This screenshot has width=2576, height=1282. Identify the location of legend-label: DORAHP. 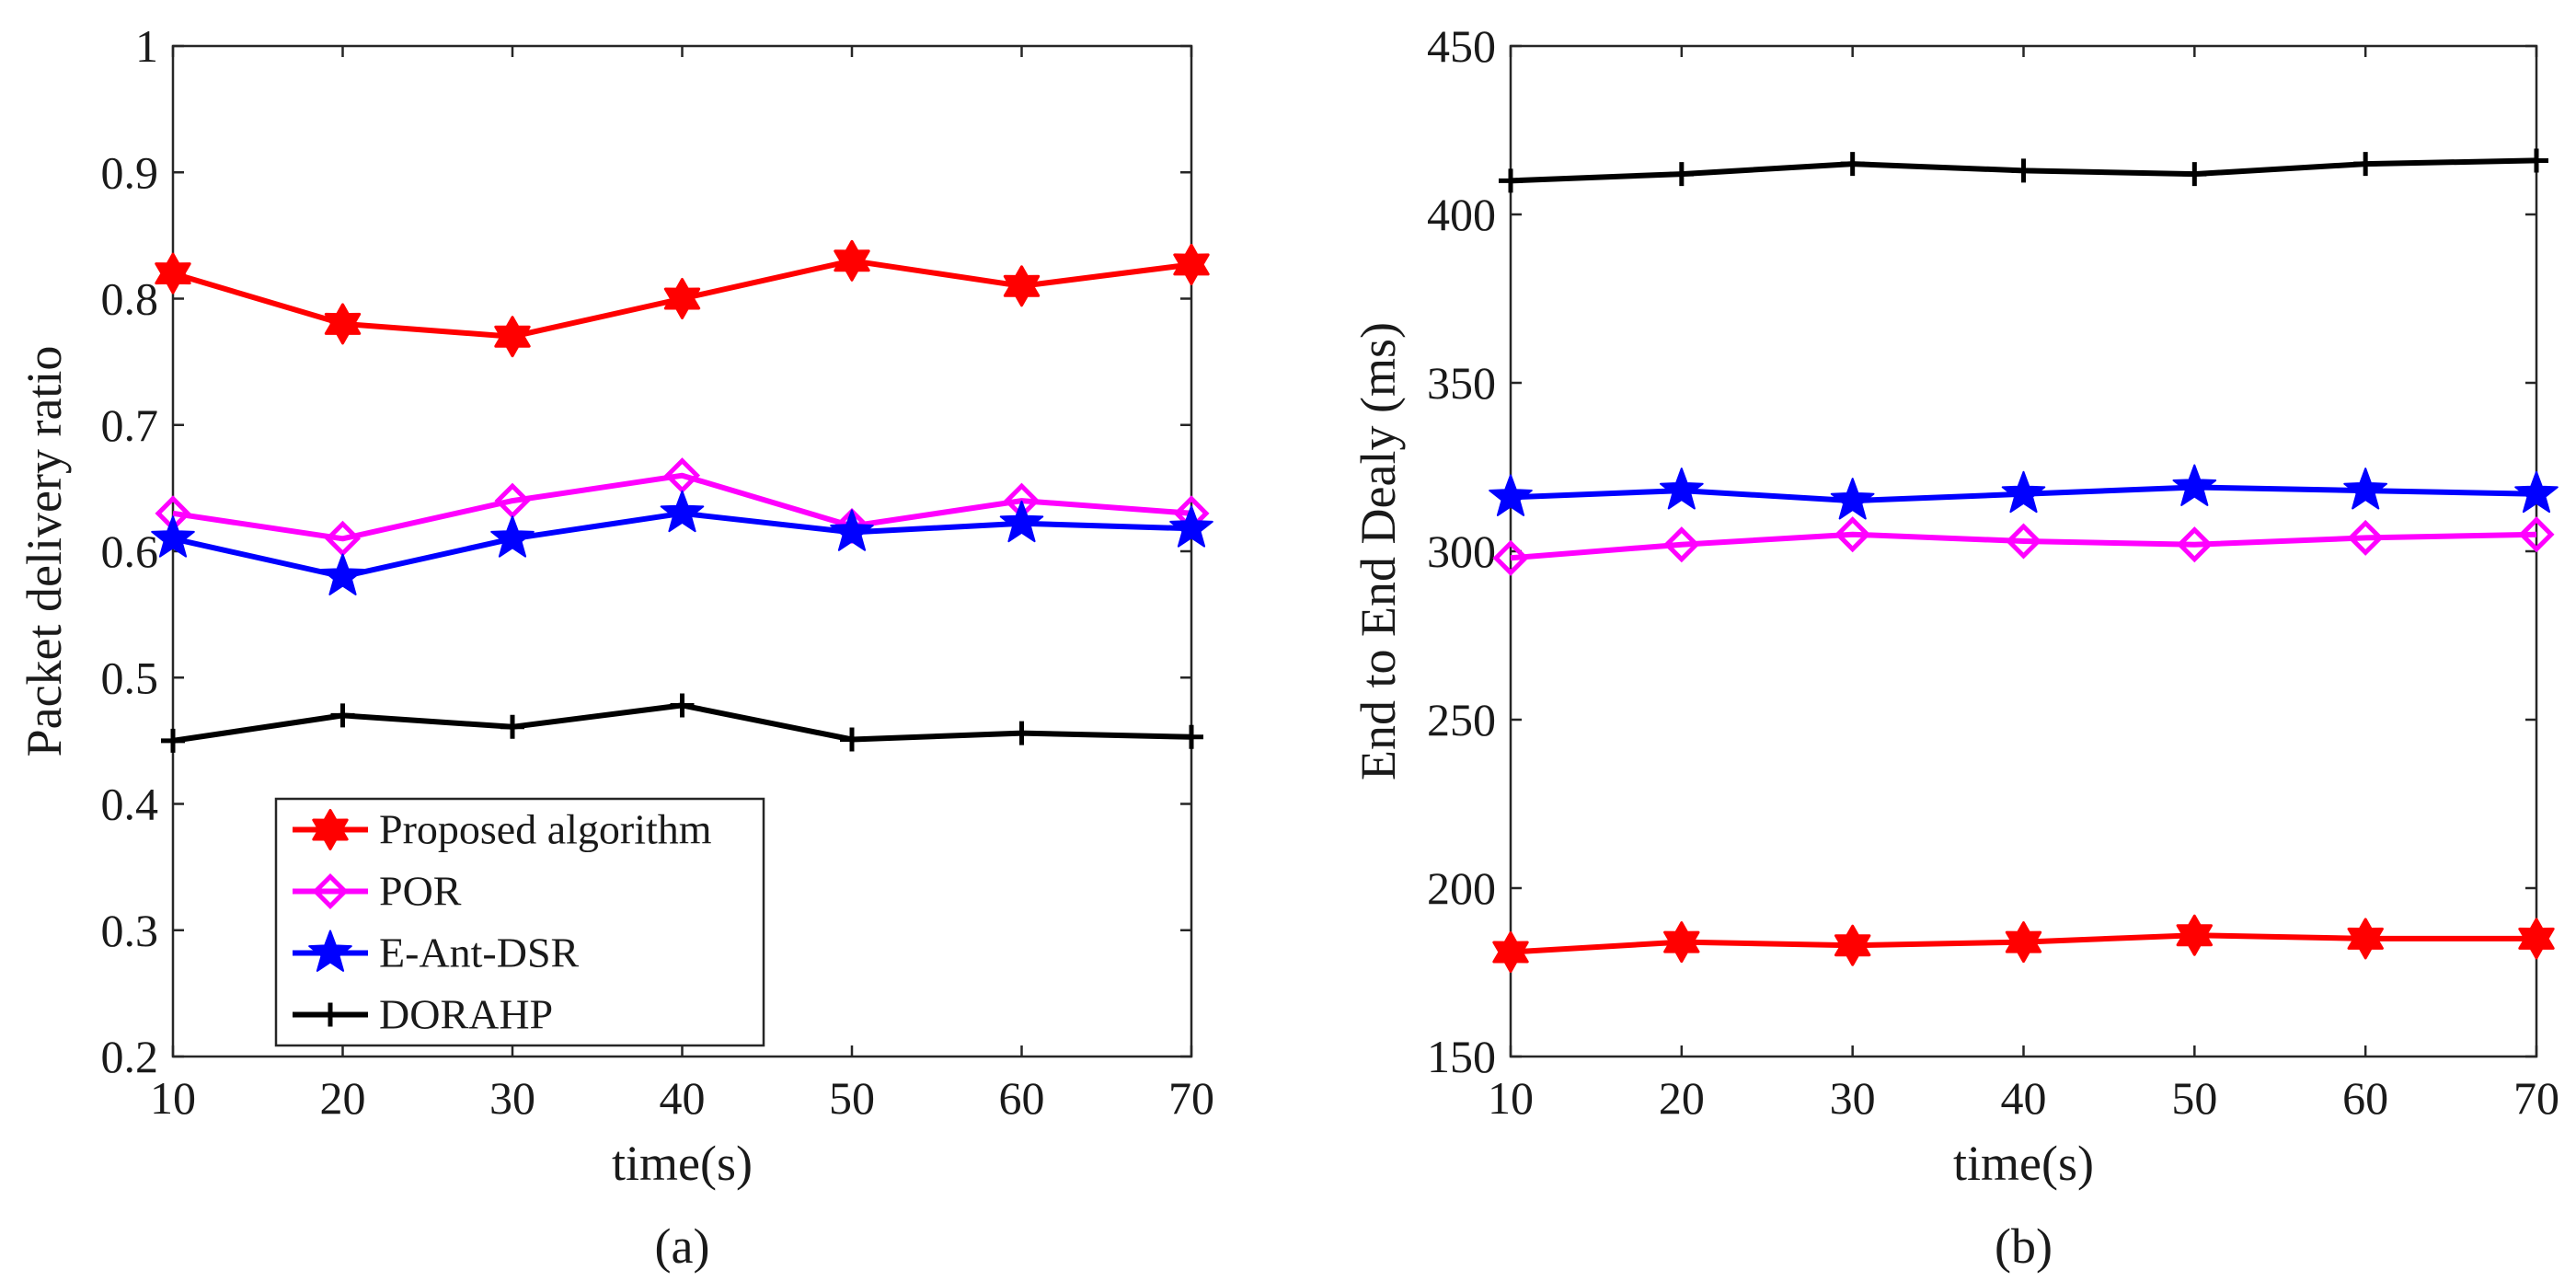
(466, 1014).